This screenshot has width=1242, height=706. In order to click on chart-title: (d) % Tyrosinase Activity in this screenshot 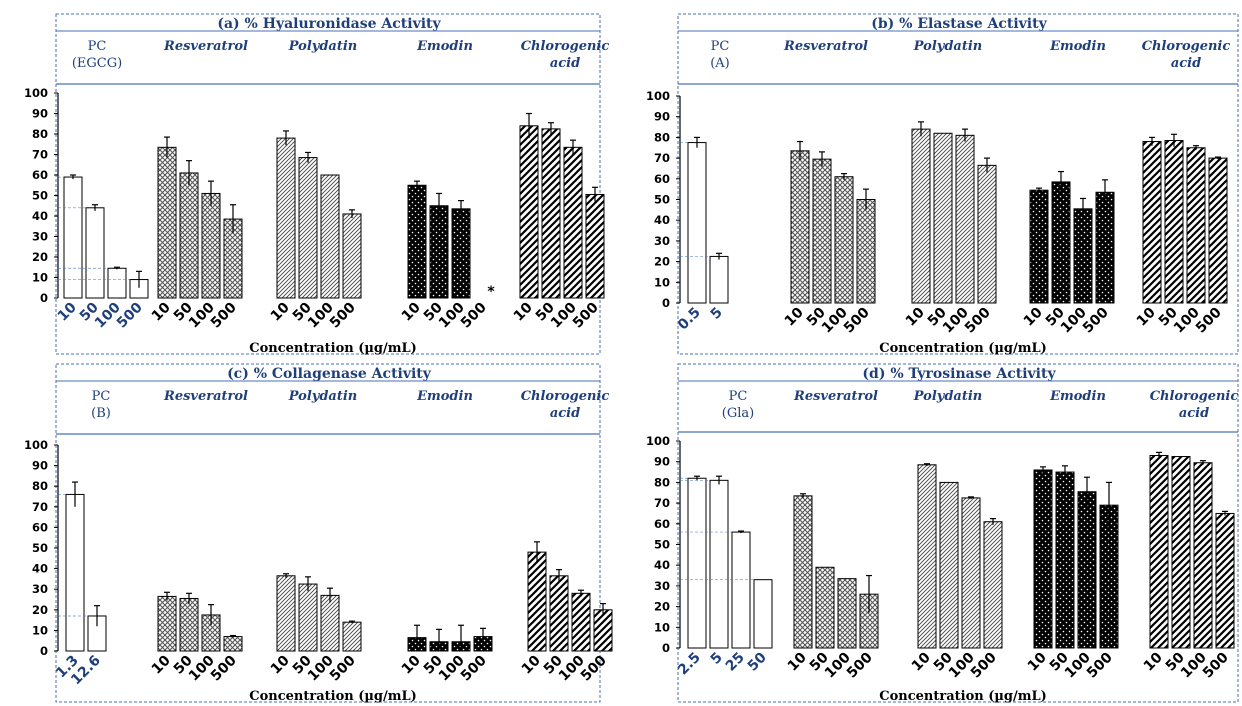, I will do `click(959, 374)`.